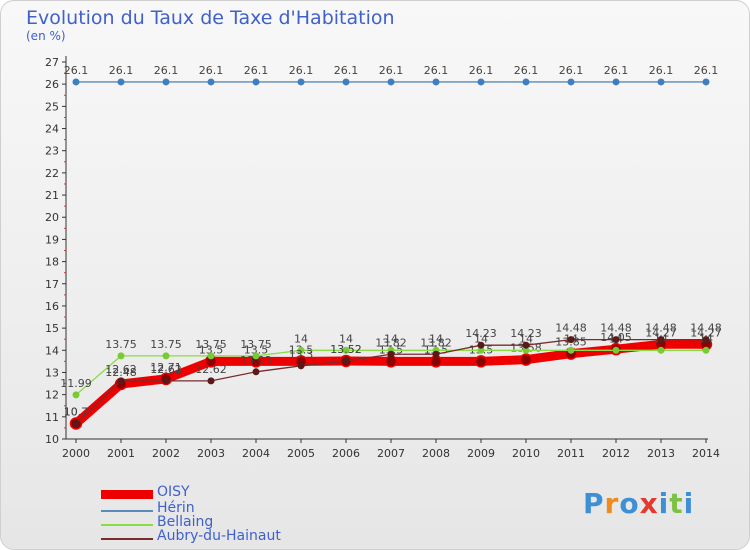 Image resolution: width=750 pixels, height=550 pixels. What do you see at coordinates (52, 350) in the screenshot?
I see `y-tick-label: 14` at bounding box center [52, 350].